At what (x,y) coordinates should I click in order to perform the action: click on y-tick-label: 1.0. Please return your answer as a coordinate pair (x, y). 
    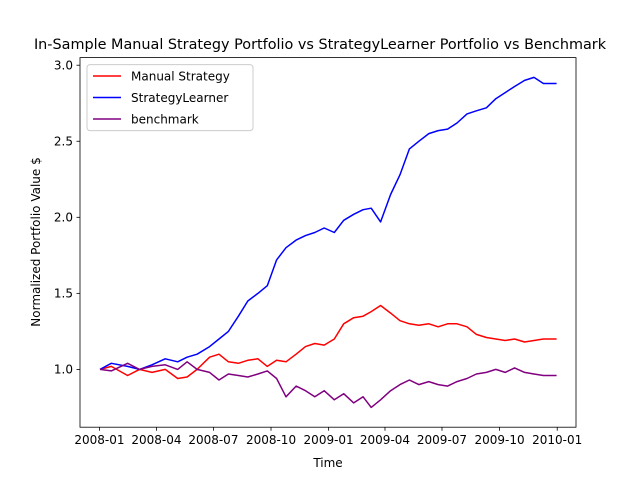
    Looking at the image, I should click on (63, 370).